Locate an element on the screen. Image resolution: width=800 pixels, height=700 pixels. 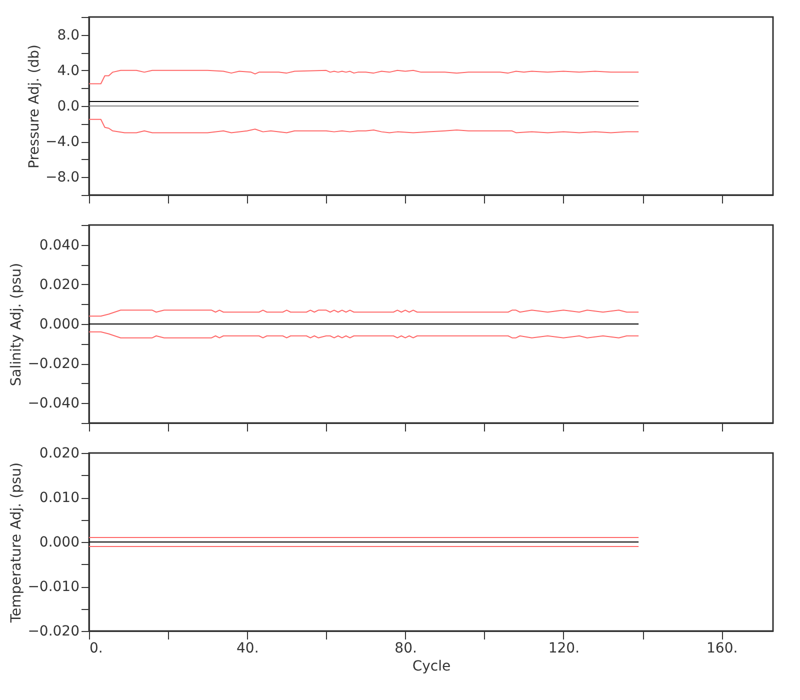
y-tick-label: 0.010 is located at coordinates (59, 498).